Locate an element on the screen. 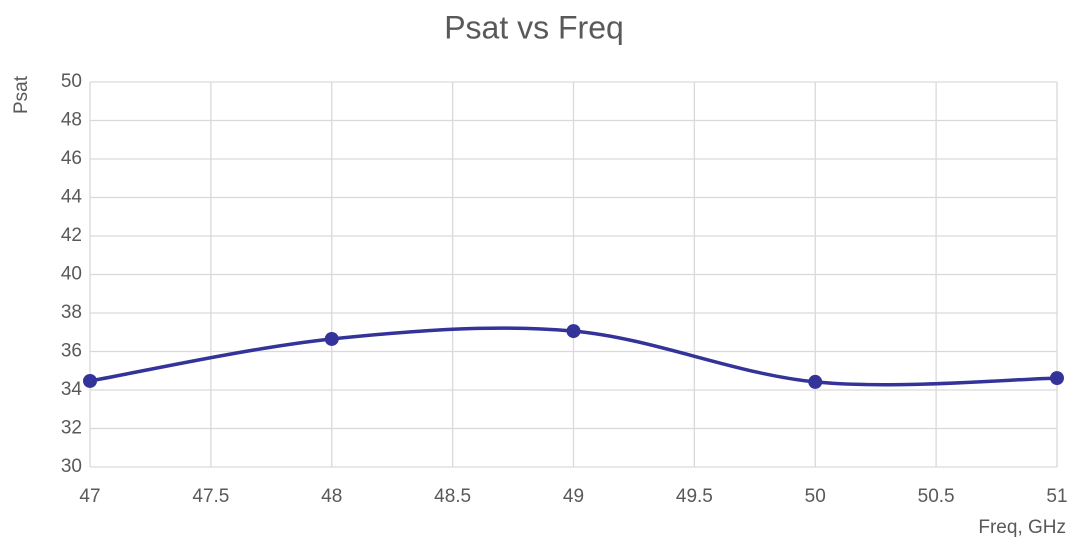 The height and width of the screenshot is (545, 1074). x-tick-label: 49.5 is located at coordinates (694, 496).